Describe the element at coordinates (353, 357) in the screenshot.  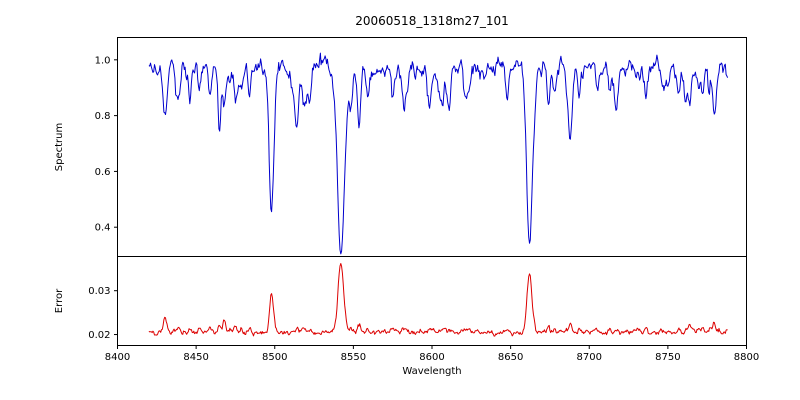
I see `x-tick-label: 8550` at that location.